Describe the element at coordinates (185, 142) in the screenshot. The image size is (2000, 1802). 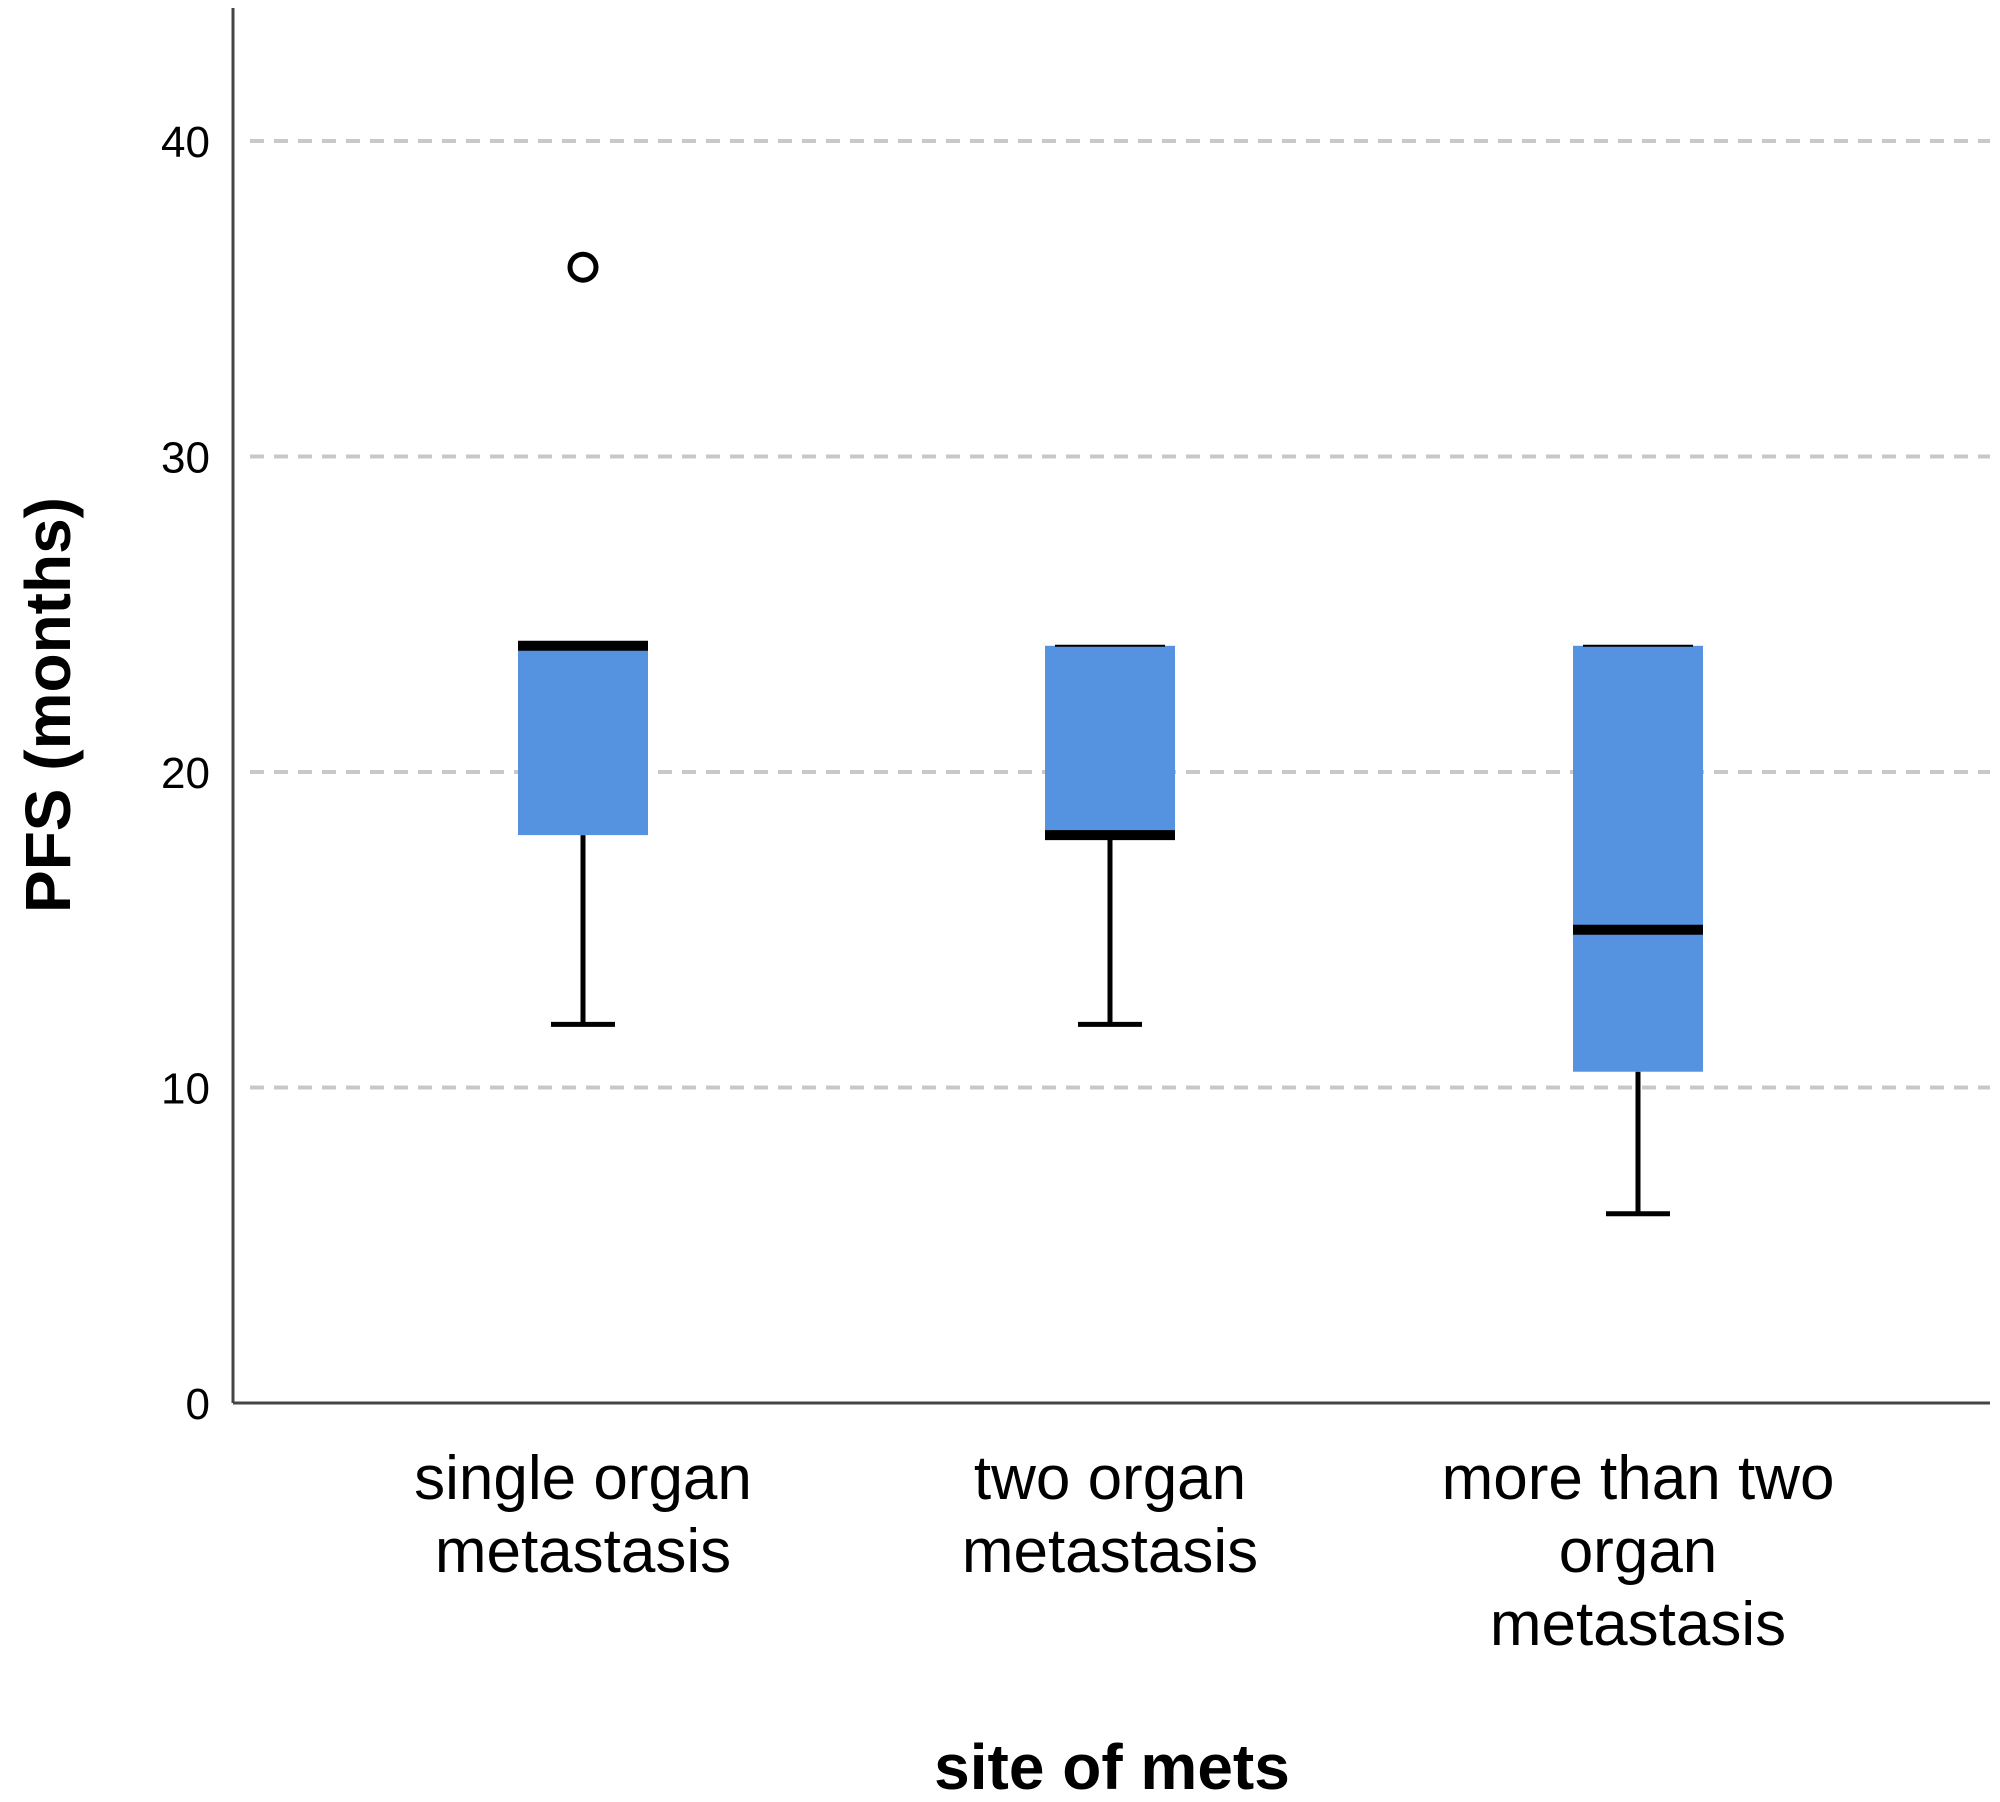
I see `y-tick-label: 40` at that location.